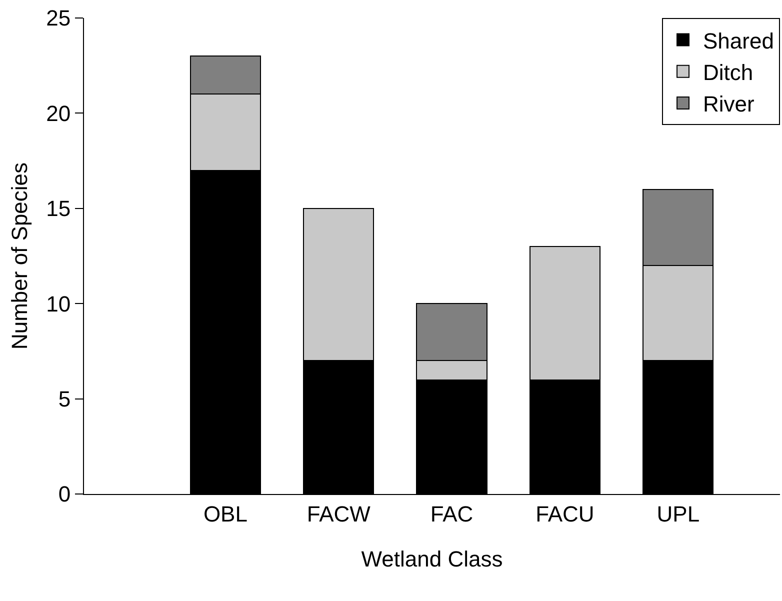  Describe the element at coordinates (58, 209) in the screenshot. I see `y-tick-label: 15` at that location.